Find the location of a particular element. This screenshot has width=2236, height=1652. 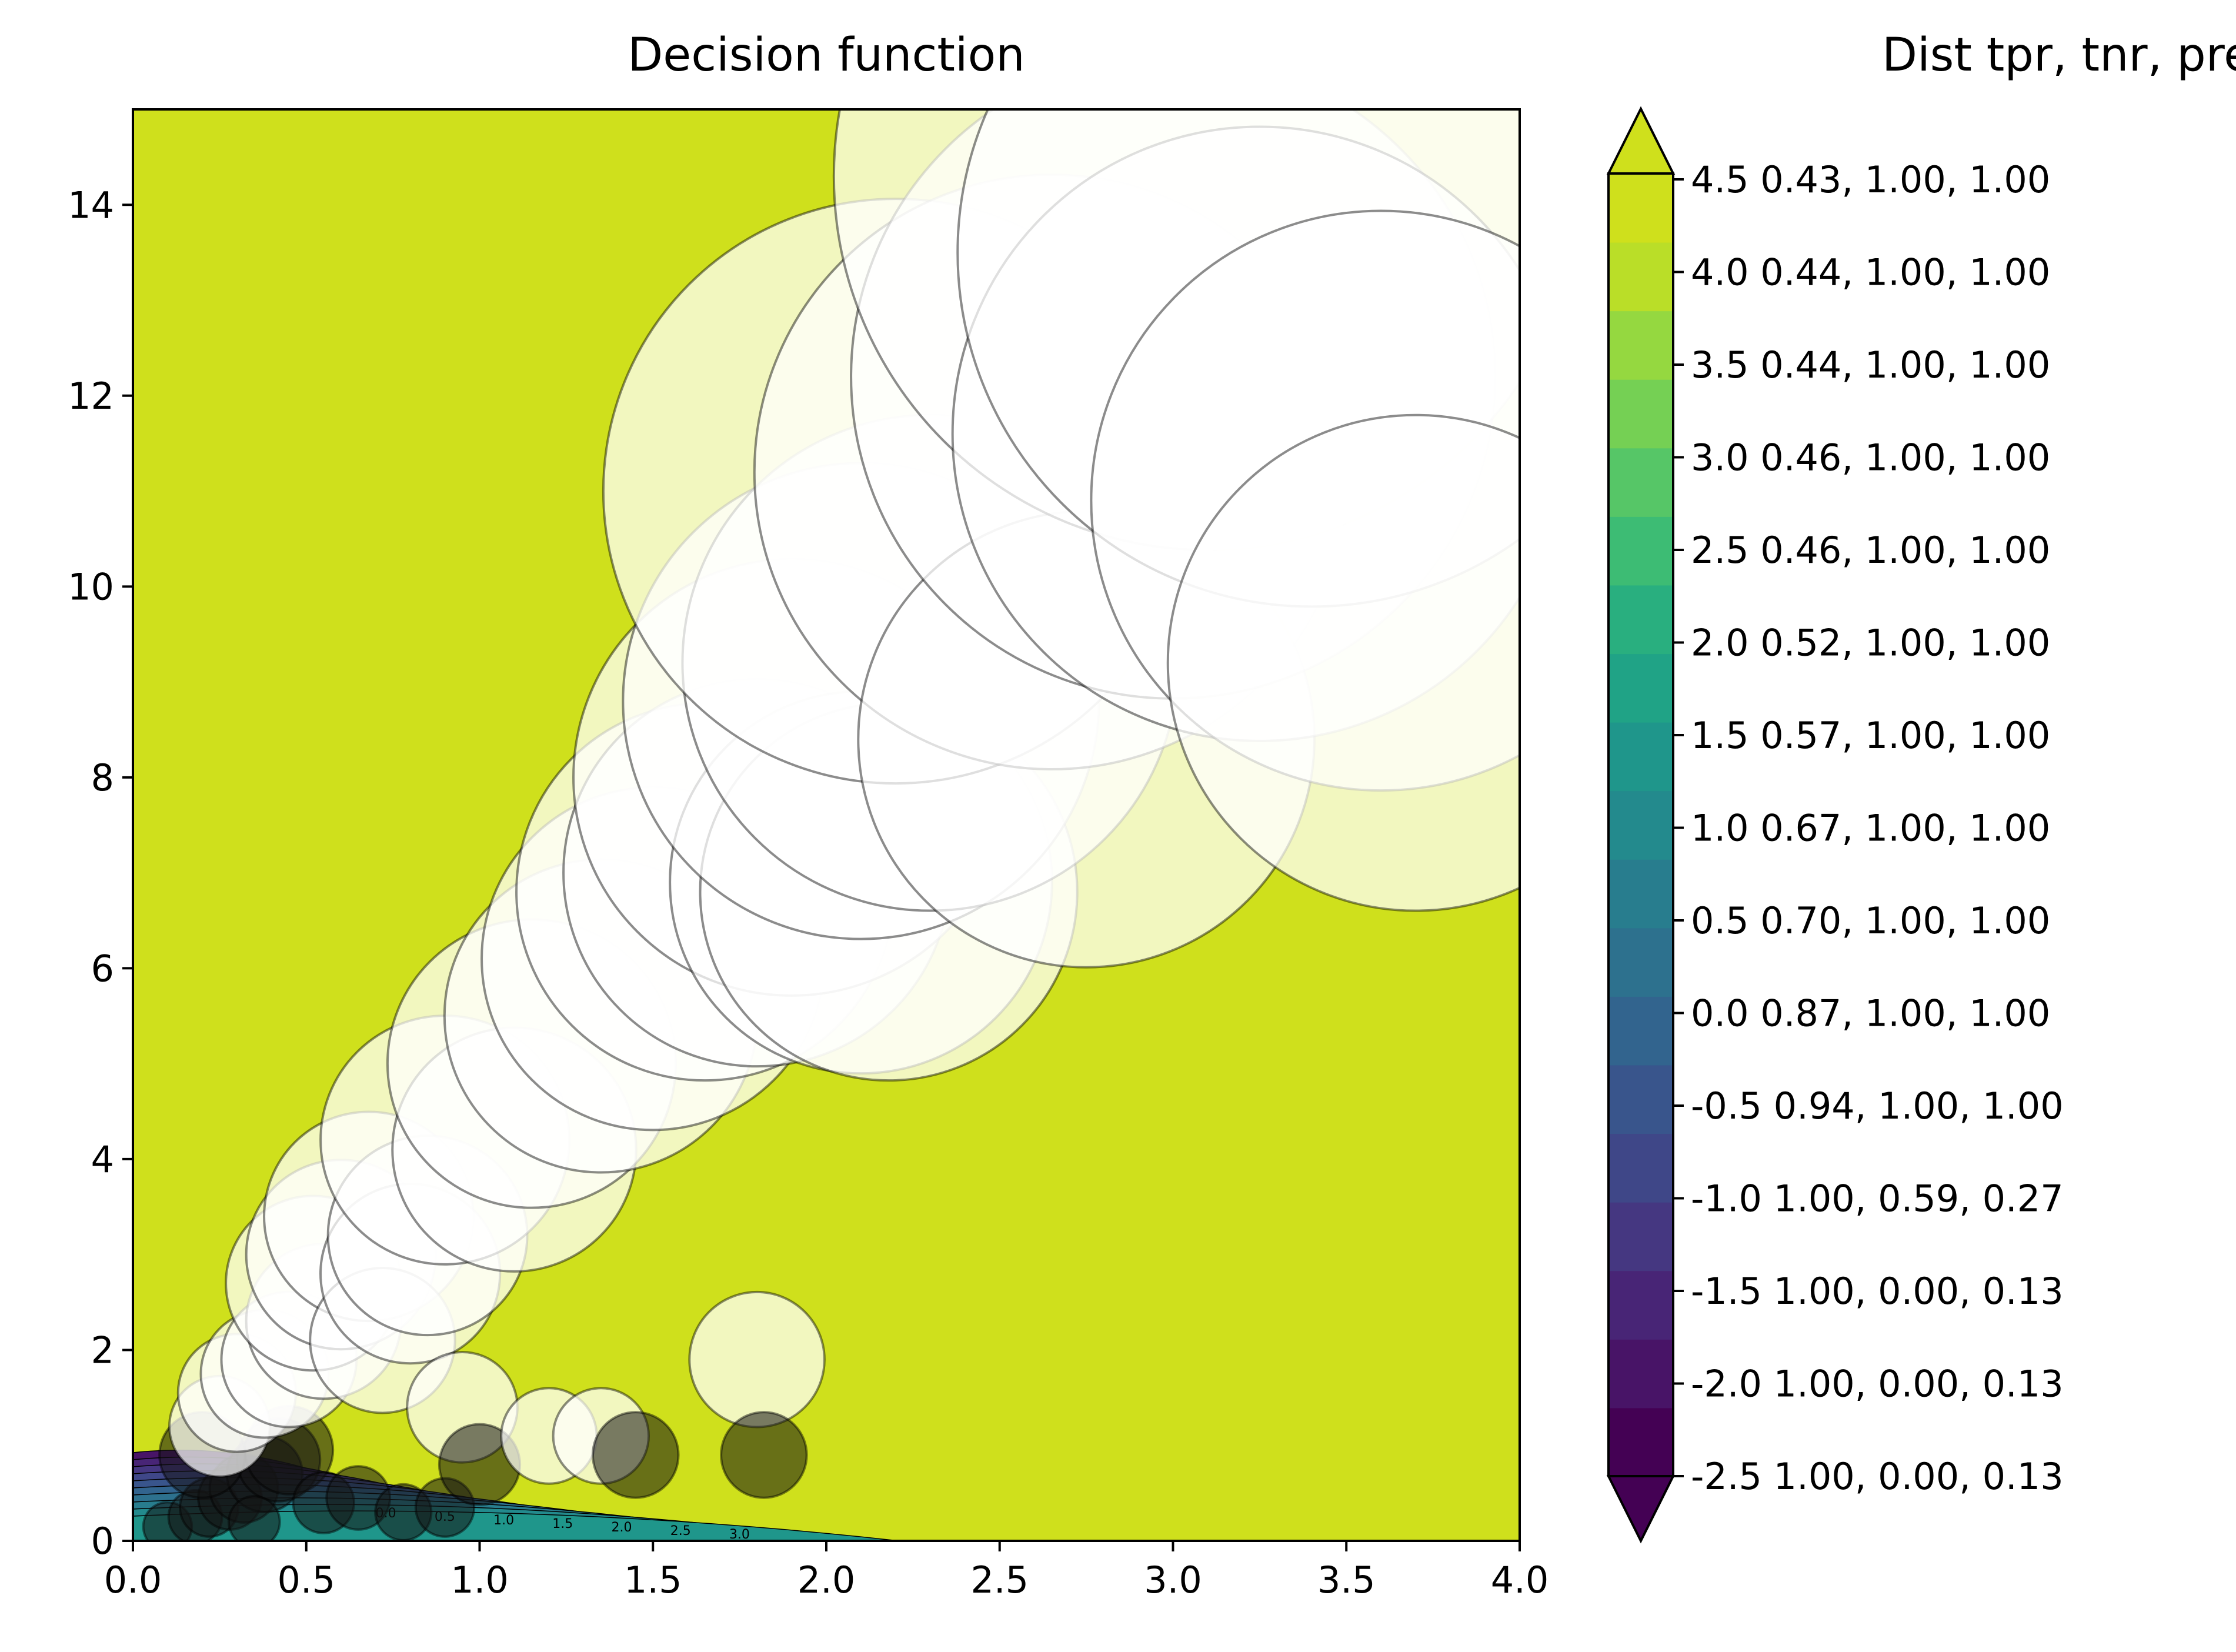

colorbar-tick-label: -2.0 1.00, 0.00, 0.13 is located at coordinates (1877, 1384).